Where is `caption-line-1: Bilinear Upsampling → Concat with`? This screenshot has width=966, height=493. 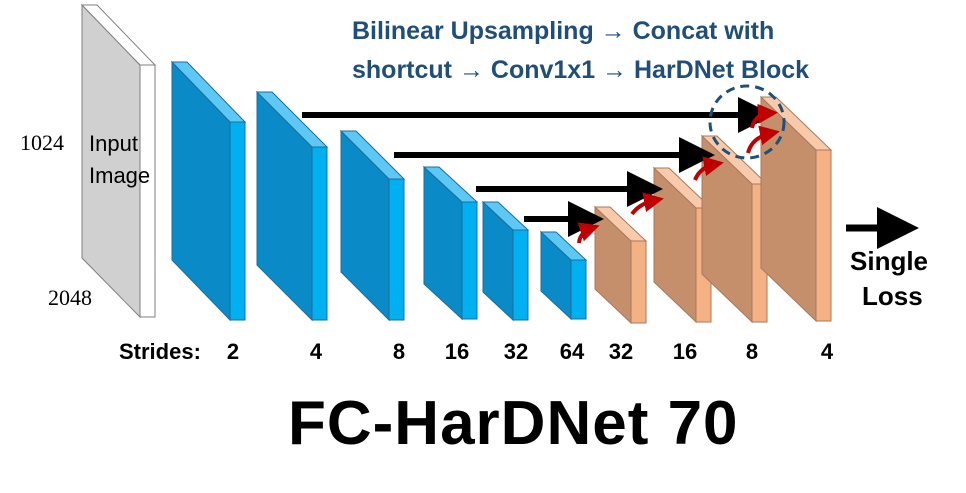 caption-line-1: Bilinear Upsampling → Concat with is located at coordinates (563, 31).